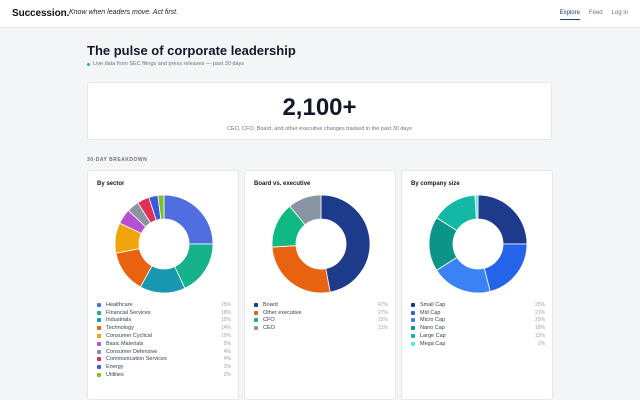 This screenshot has width=640, height=400. Describe the element at coordinates (164, 344) in the screenshot. I see `legend-item-basic-materials: Basic Materials 5%` at that location.